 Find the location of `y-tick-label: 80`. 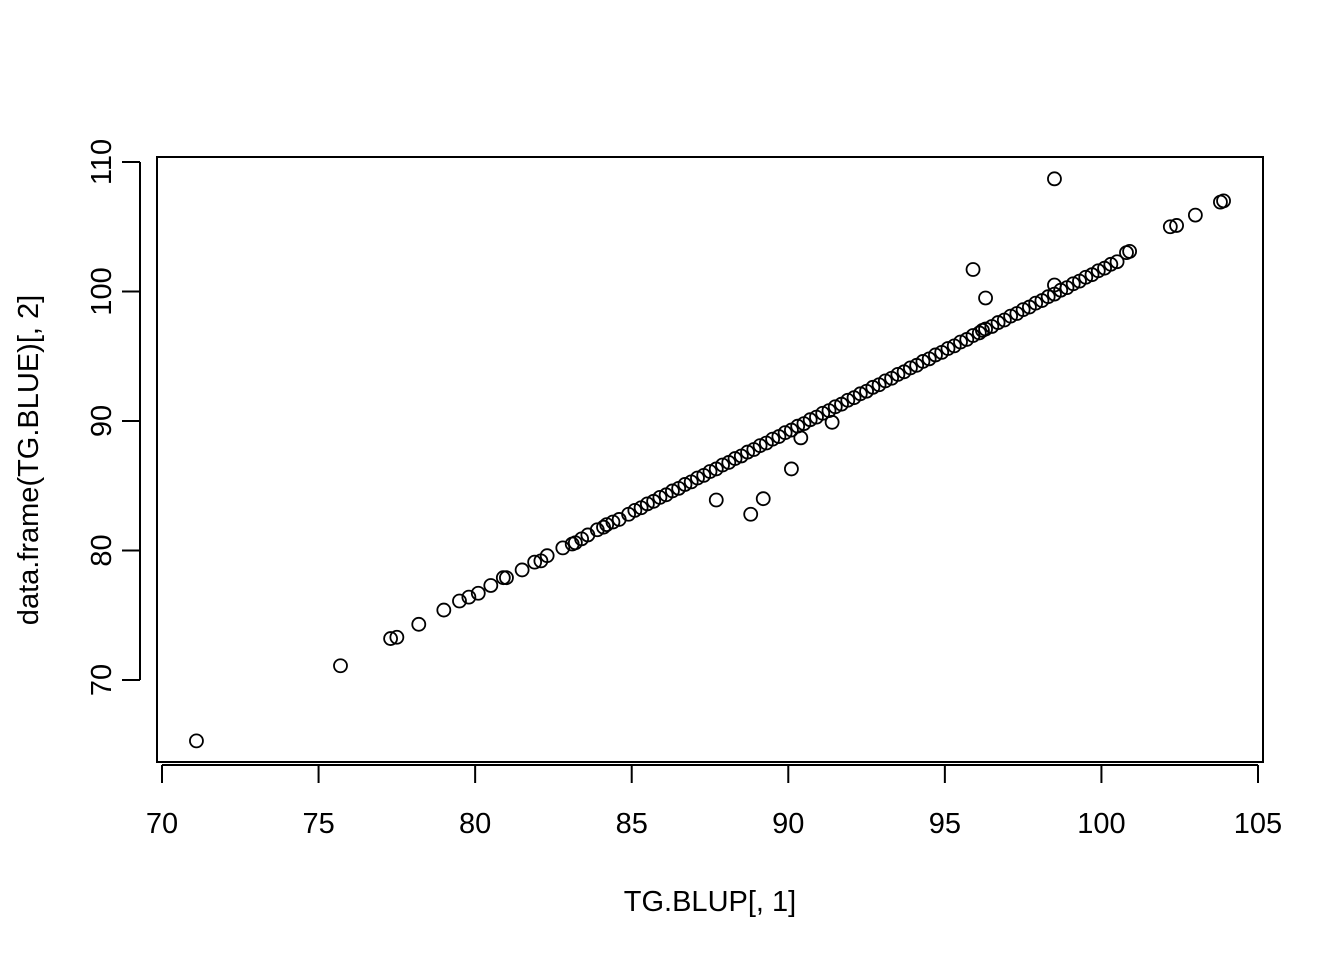

y-tick-label: 80 is located at coordinates (102, 550).